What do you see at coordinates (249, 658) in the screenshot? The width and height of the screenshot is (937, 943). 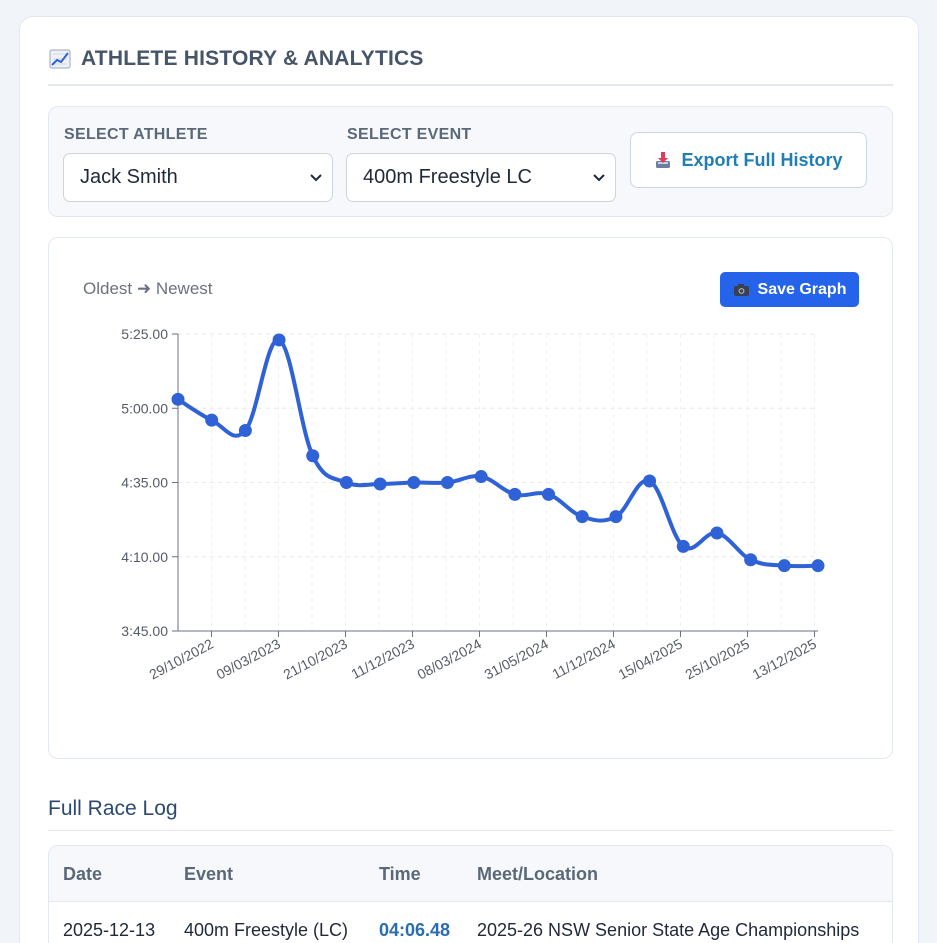 I see `x-tick-label: 09/03/2023` at bounding box center [249, 658].